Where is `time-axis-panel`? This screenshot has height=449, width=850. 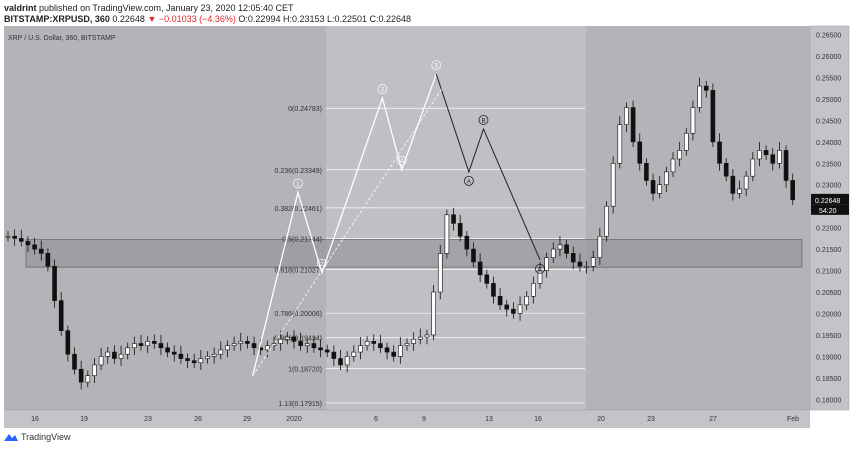
time-axis-panel is located at coordinates (407, 419).